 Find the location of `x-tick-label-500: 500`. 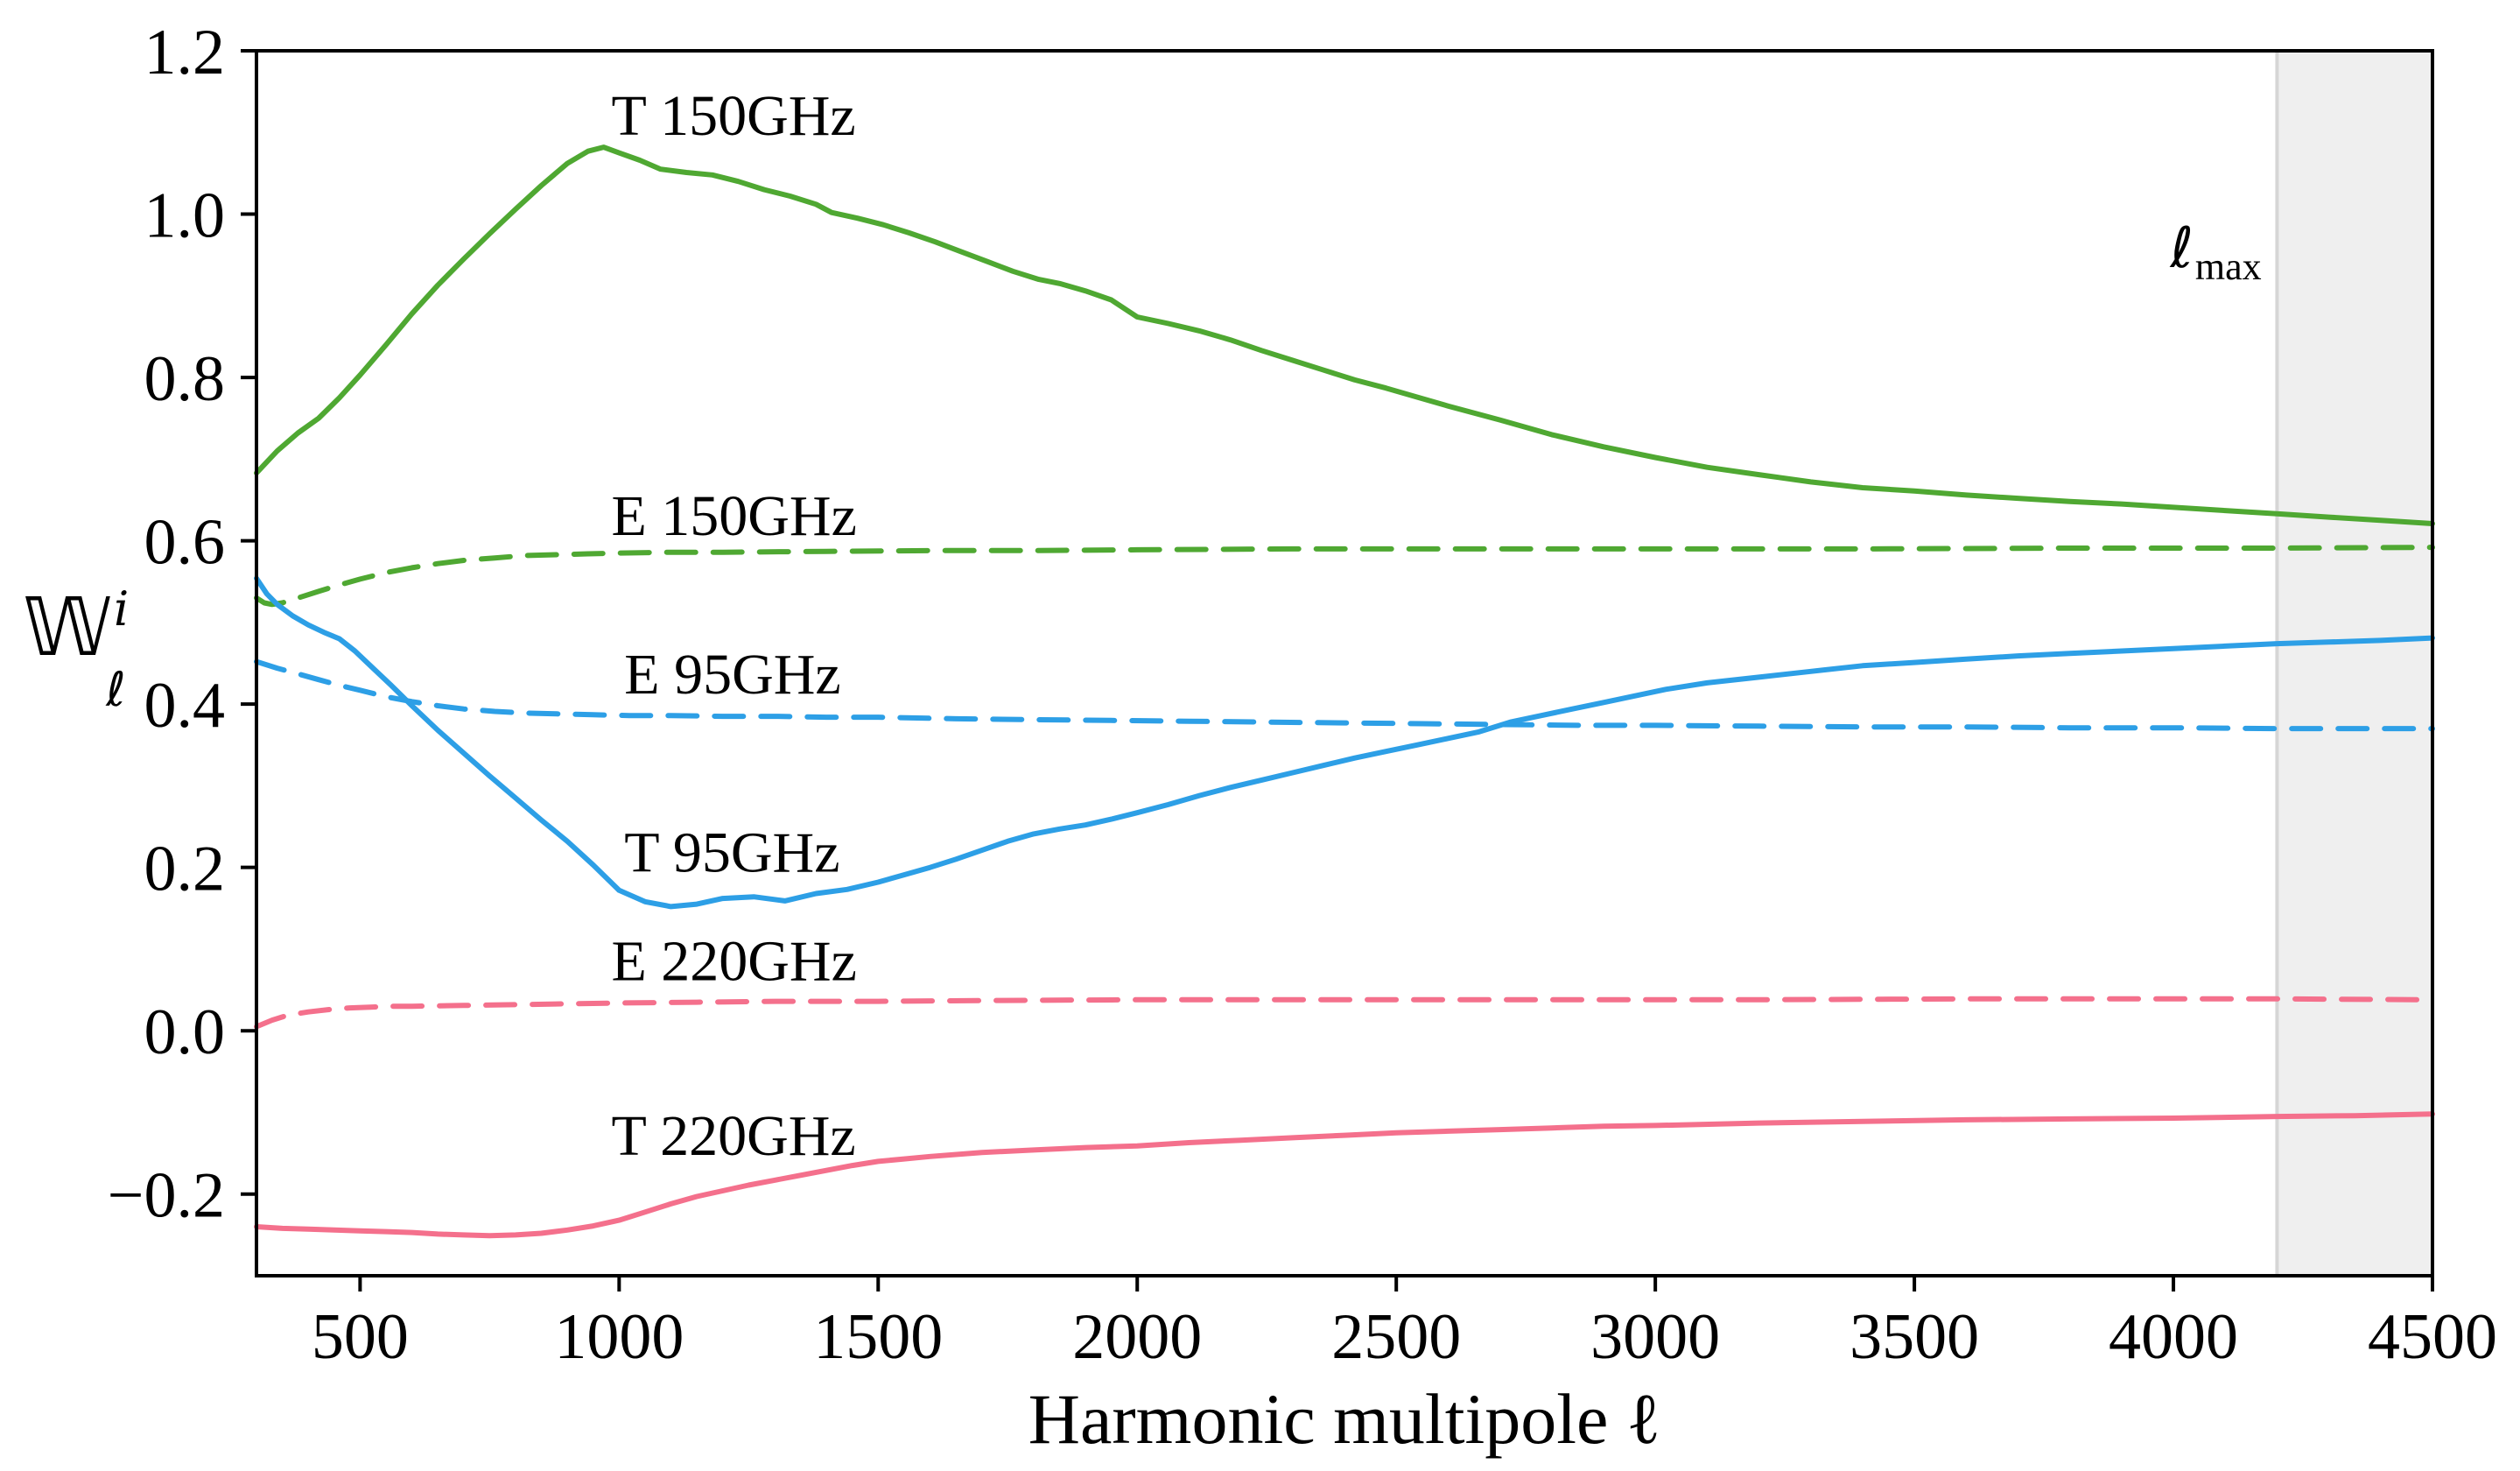

x-tick-label-500: 500 is located at coordinates (360, 1337).